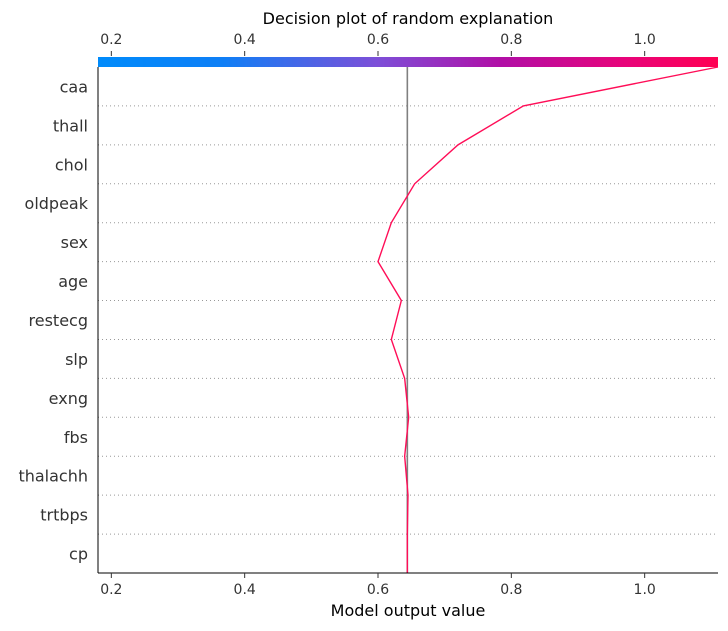 Image resolution: width=728 pixels, height=631 pixels. Describe the element at coordinates (245, 40) in the screenshot. I see `top-tick-label: 0.4` at that location.